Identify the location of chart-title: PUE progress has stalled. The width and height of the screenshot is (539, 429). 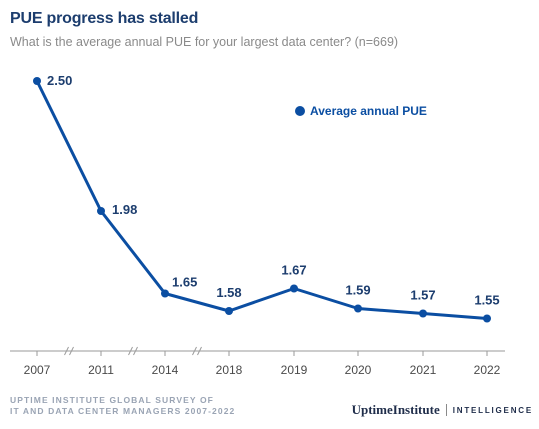
(104, 18).